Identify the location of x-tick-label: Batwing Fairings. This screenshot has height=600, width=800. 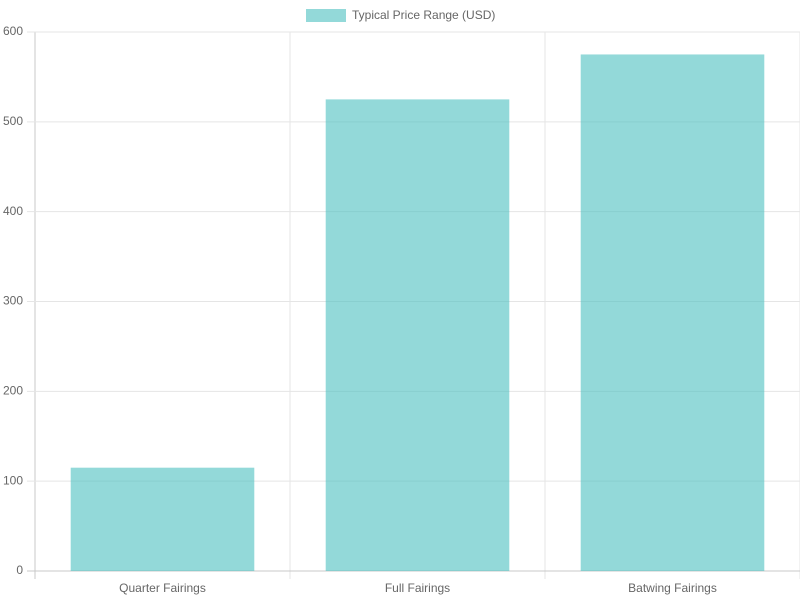
(672, 588).